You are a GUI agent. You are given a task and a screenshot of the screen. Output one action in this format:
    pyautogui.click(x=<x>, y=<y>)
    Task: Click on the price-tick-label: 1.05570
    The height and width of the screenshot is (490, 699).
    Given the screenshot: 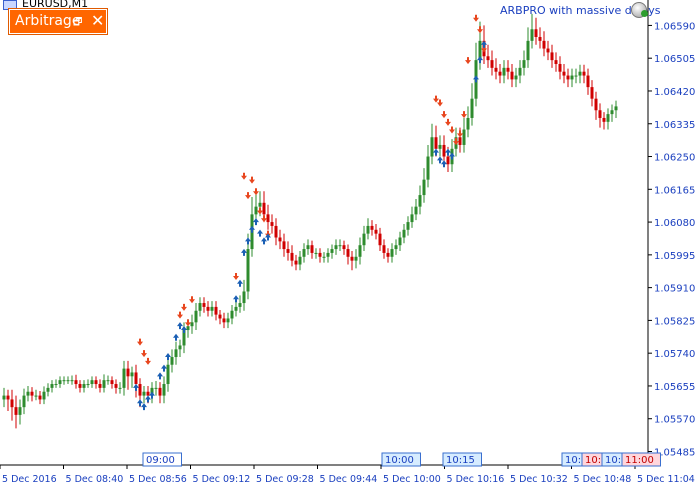 What is the action you would take?
    pyautogui.click(x=674, y=420)
    